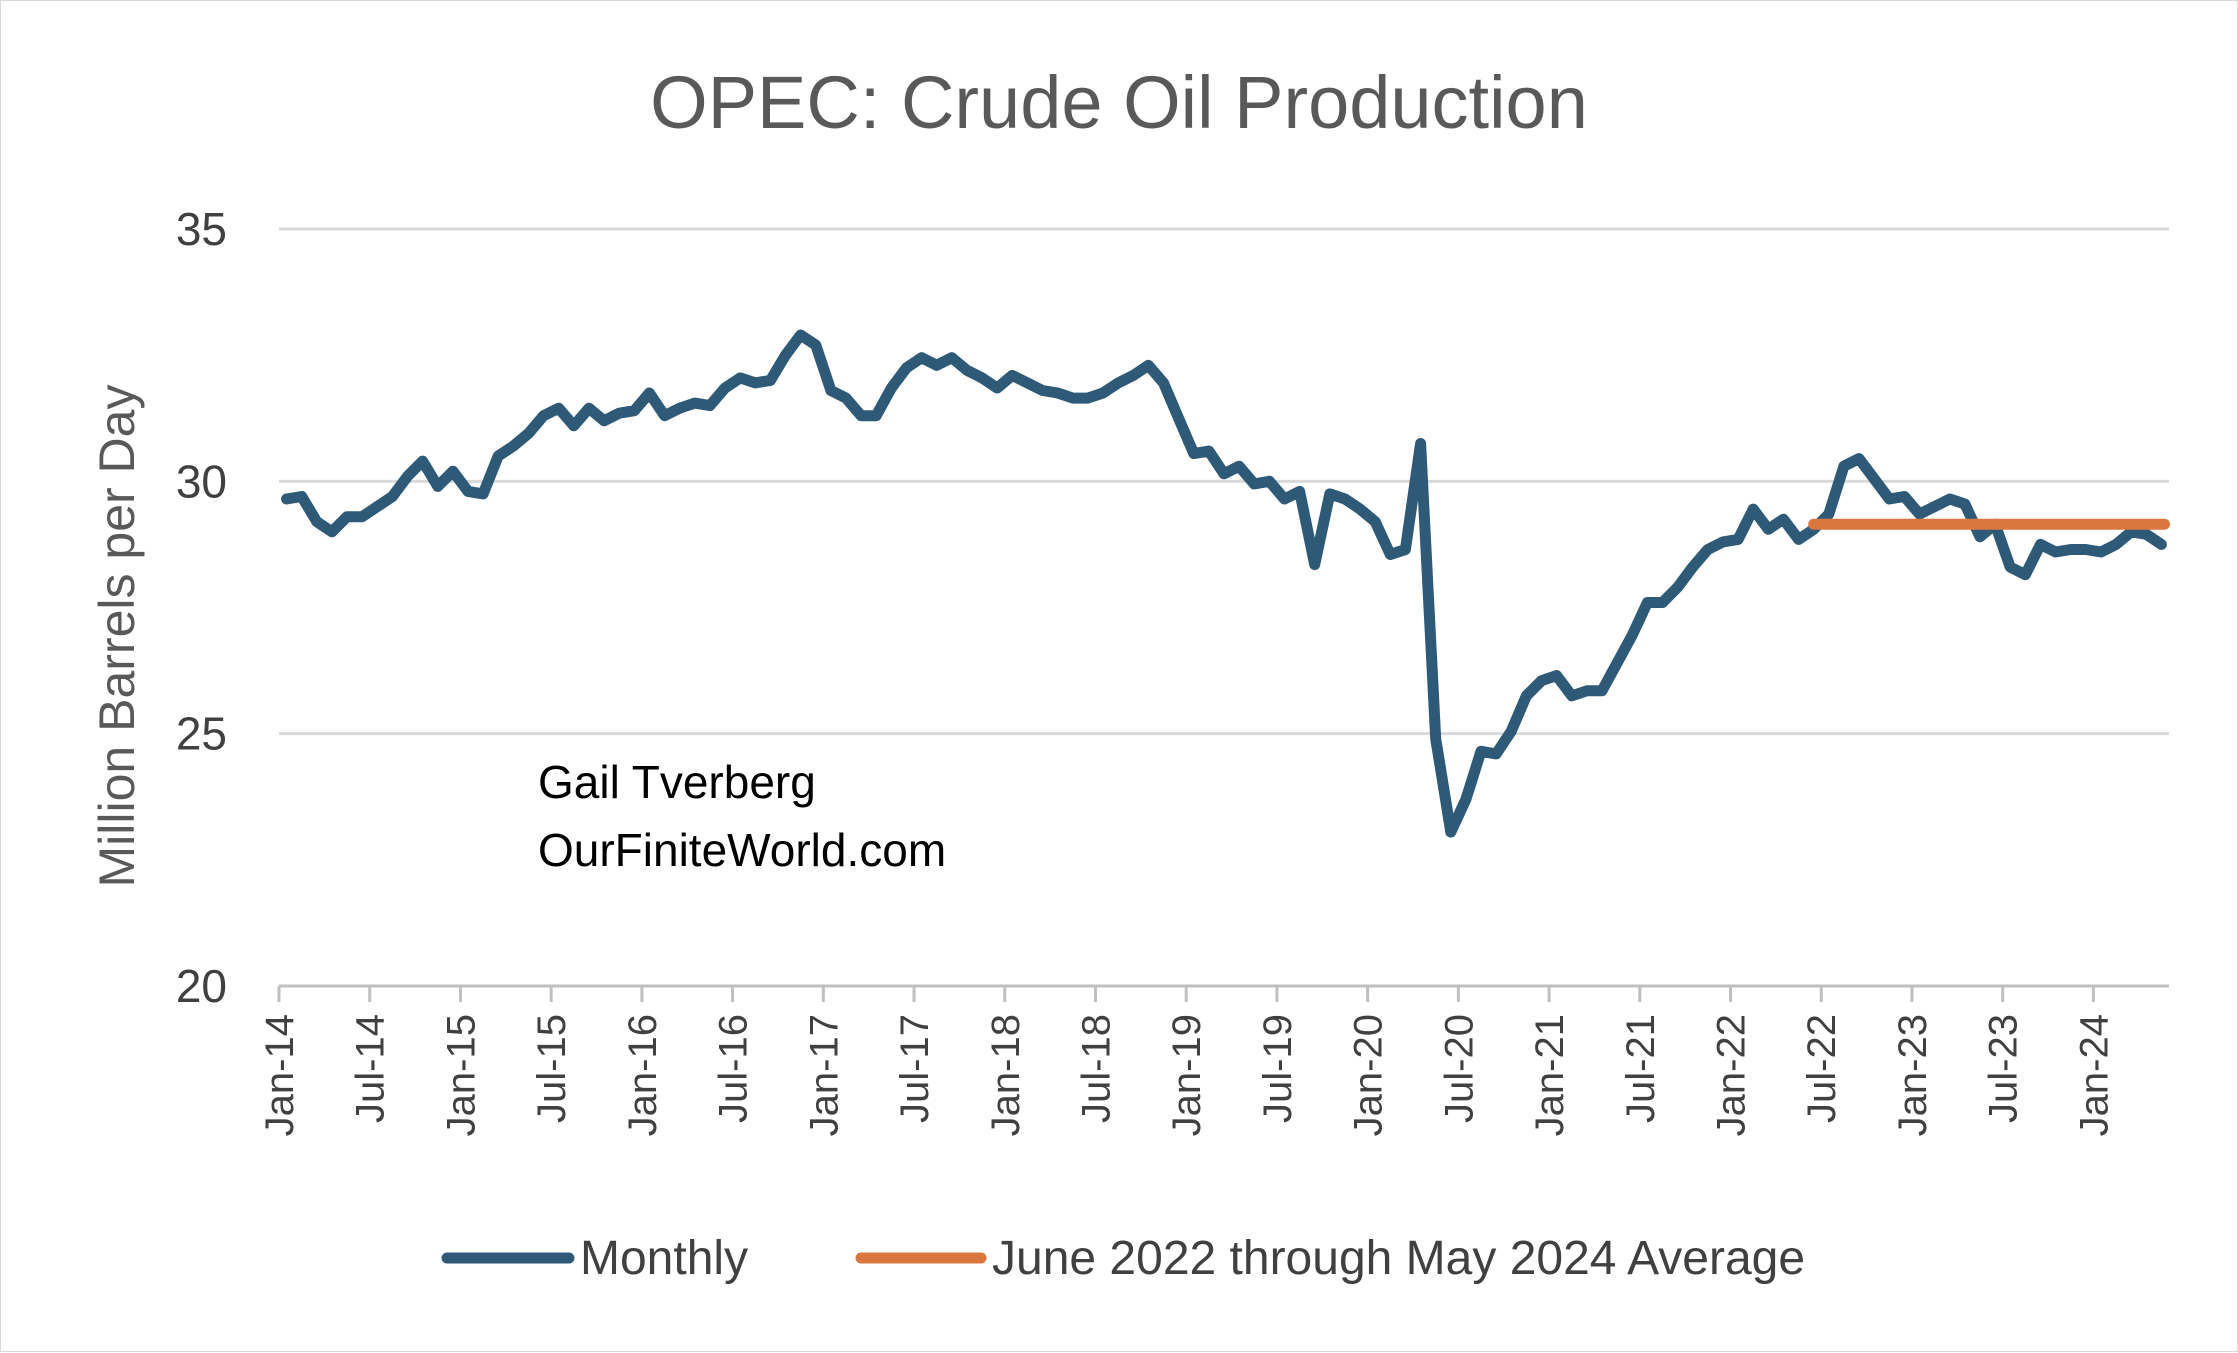 The image size is (2238, 1353). What do you see at coordinates (677, 782) in the screenshot?
I see `author-annotation: Gail Tverberg` at bounding box center [677, 782].